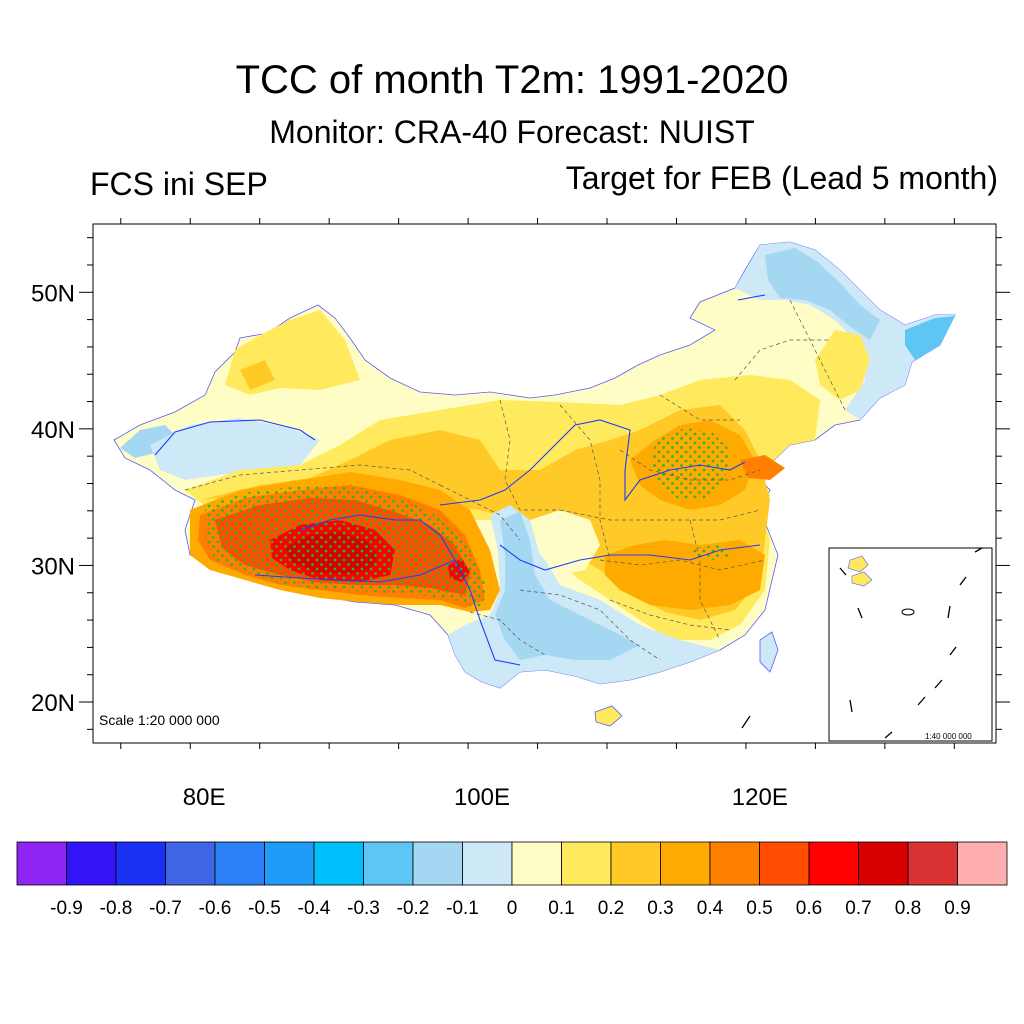 This screenshot has width=1024, height=1024. Describe the element at coordinates (760, 797) in the screenshot. I see `lon-tick-label: 120E` at that location.